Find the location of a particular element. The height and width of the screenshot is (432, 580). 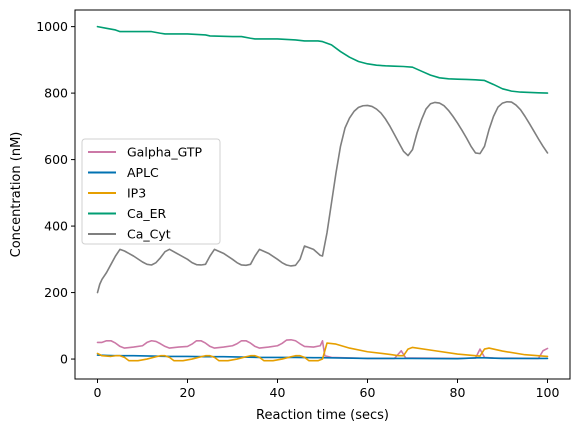

x-tick-label: 100 is located at coordinates (548, 392).